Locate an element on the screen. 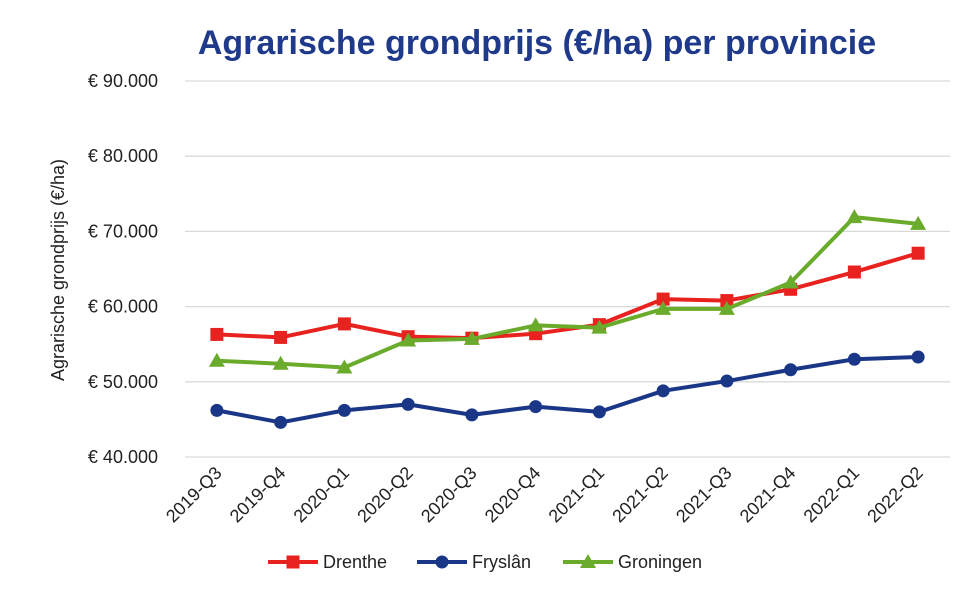 This screenshot has height=598, width=978. x-tick-label: 2019-Q3 is located at coordinates (194, 495).